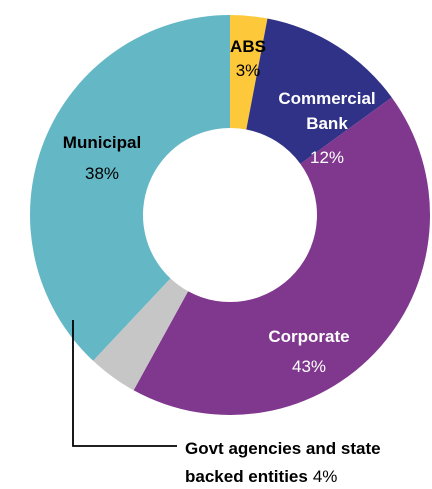  What do you see at coordinates (248, 46) in the screenshot?
I see `slice-label-abs: ABS` at bounding box center [248, 46].